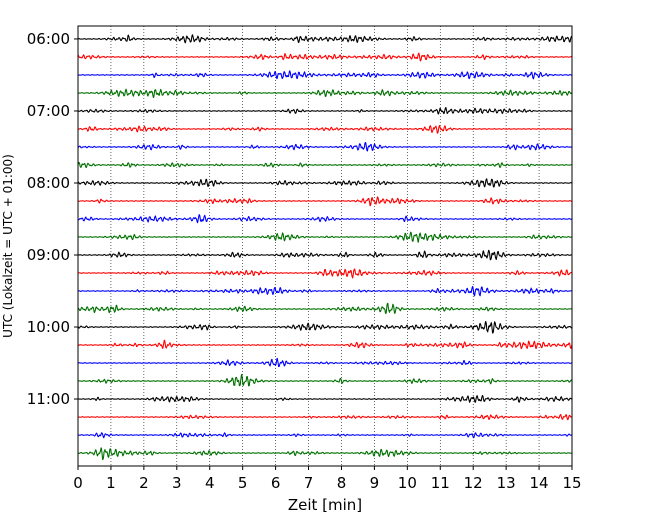  I want to click on x-tick-label: 3, so click(177, 483).